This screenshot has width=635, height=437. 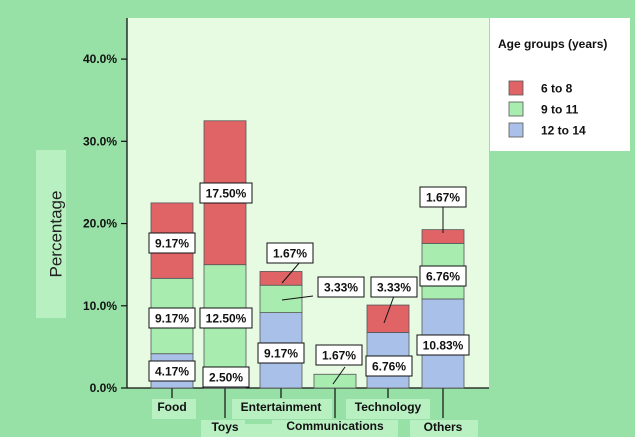 I want to click on data-label-food-9-to-11: 9.17%, so click(x=172, y=319).